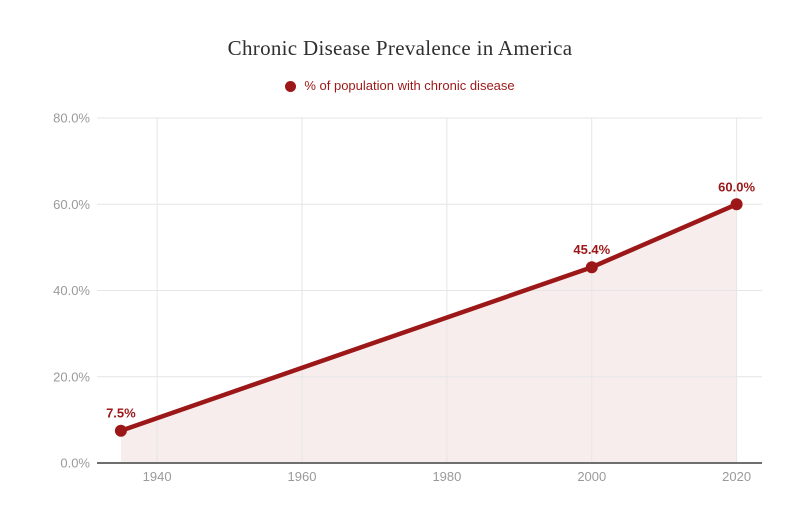  What do you see at coordinates (75, 463) in the screenshot?
I see `y-tick-label: 0.0%` at bounding box center [75, 463].